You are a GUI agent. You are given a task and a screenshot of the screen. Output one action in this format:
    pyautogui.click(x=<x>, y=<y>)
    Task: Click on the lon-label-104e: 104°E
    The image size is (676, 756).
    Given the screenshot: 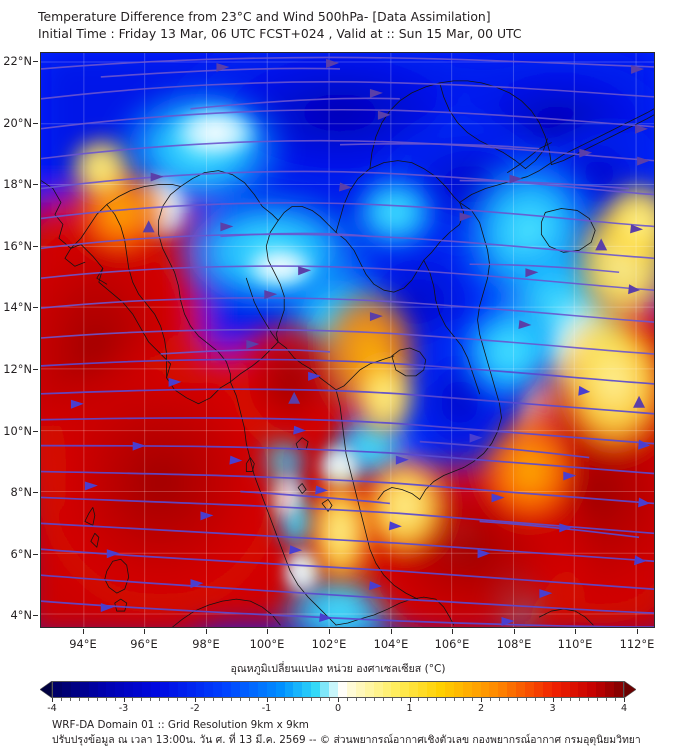 What is the action you would take?
    pyautogui.click(x=391, y=644)
    